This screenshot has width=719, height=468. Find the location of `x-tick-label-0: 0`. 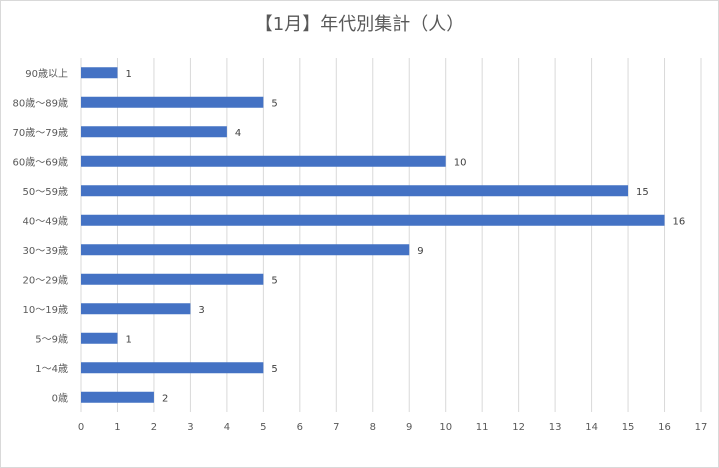

x-tick-label-0: 0 is located at coordinates (81, 427).